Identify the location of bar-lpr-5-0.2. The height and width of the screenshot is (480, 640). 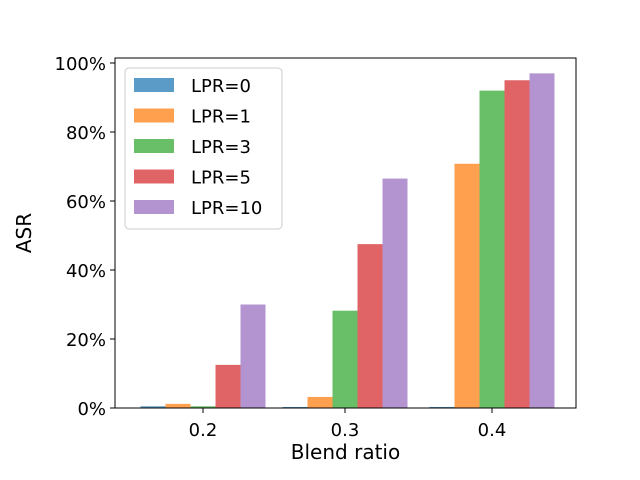
(228, 386).